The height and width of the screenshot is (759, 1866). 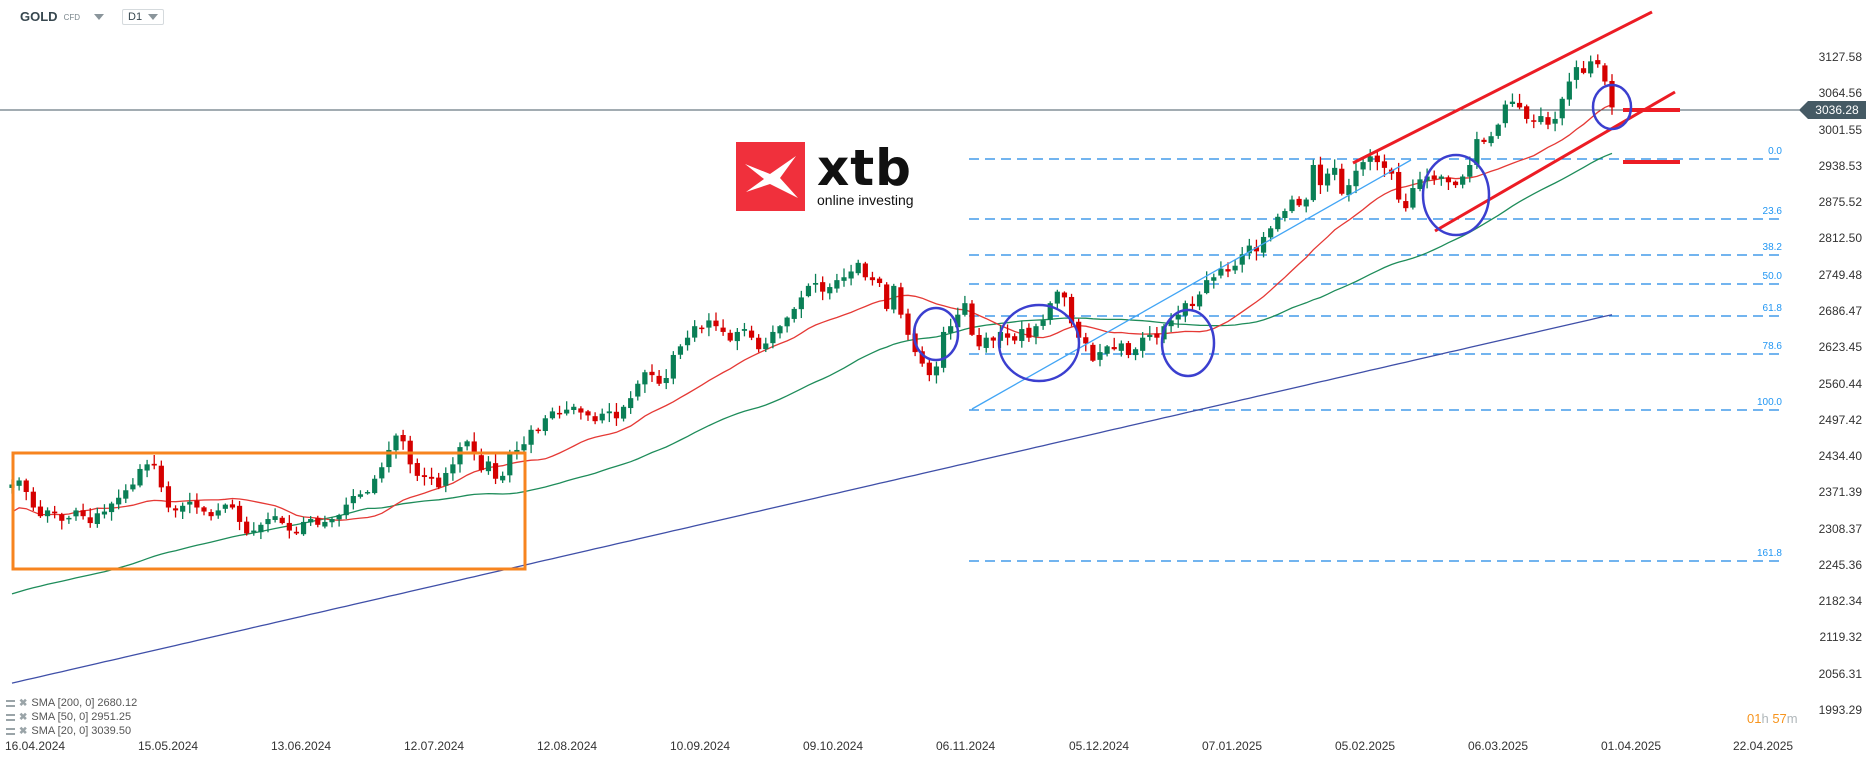 I want to click on xtb-logo: xtb online investing, so click(x=825, y=176).